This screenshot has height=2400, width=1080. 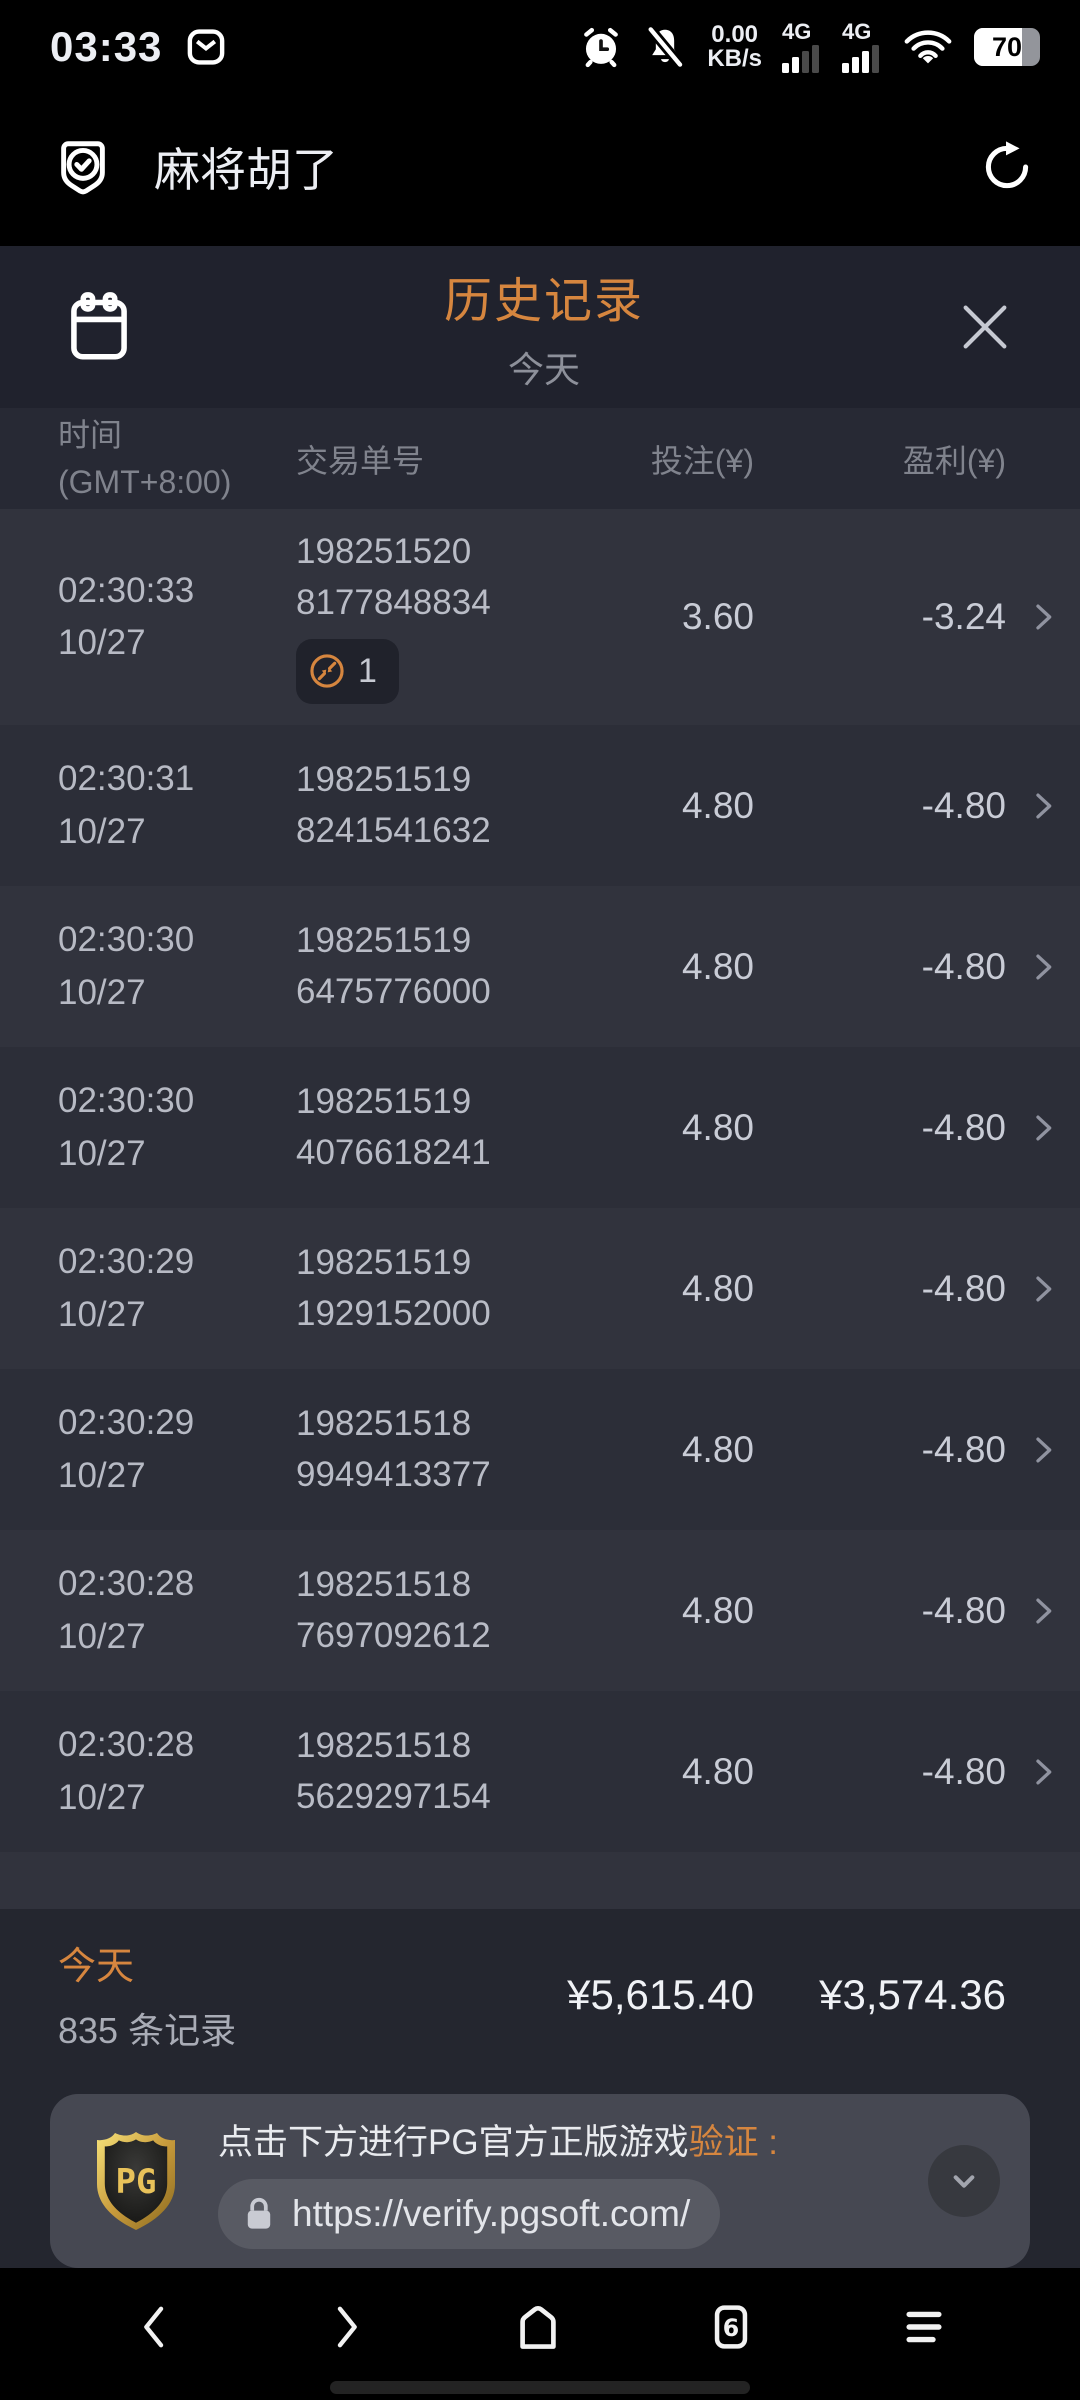 What do you see at coordinates (802, 47) in the screenshot?
I see `signal-sim1-icon: 4G` at bounding box center [802, 47].